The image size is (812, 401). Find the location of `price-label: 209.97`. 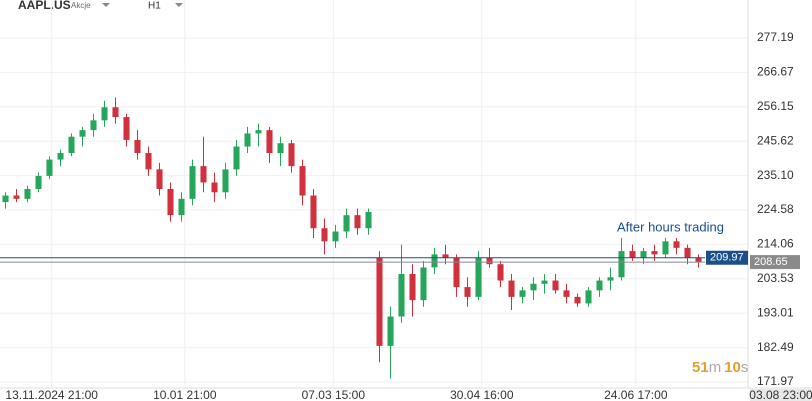

price-label: 209.97 is located at coordinates (727, 258).